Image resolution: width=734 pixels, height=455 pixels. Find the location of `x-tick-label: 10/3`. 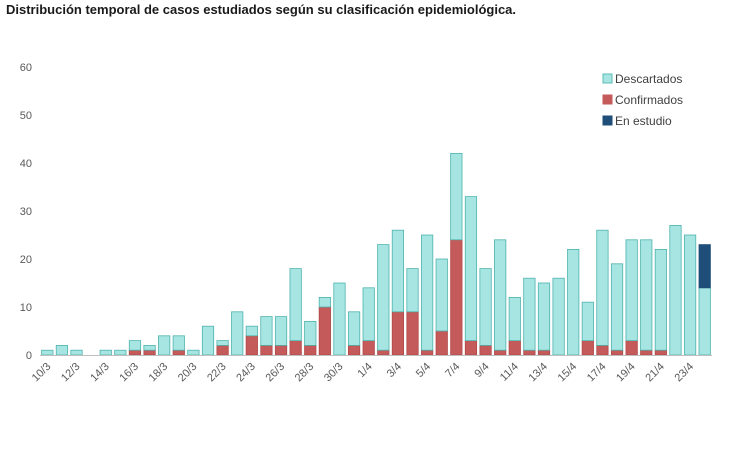

x-tick-label: 10/3 is located at coordinates (42, 373).